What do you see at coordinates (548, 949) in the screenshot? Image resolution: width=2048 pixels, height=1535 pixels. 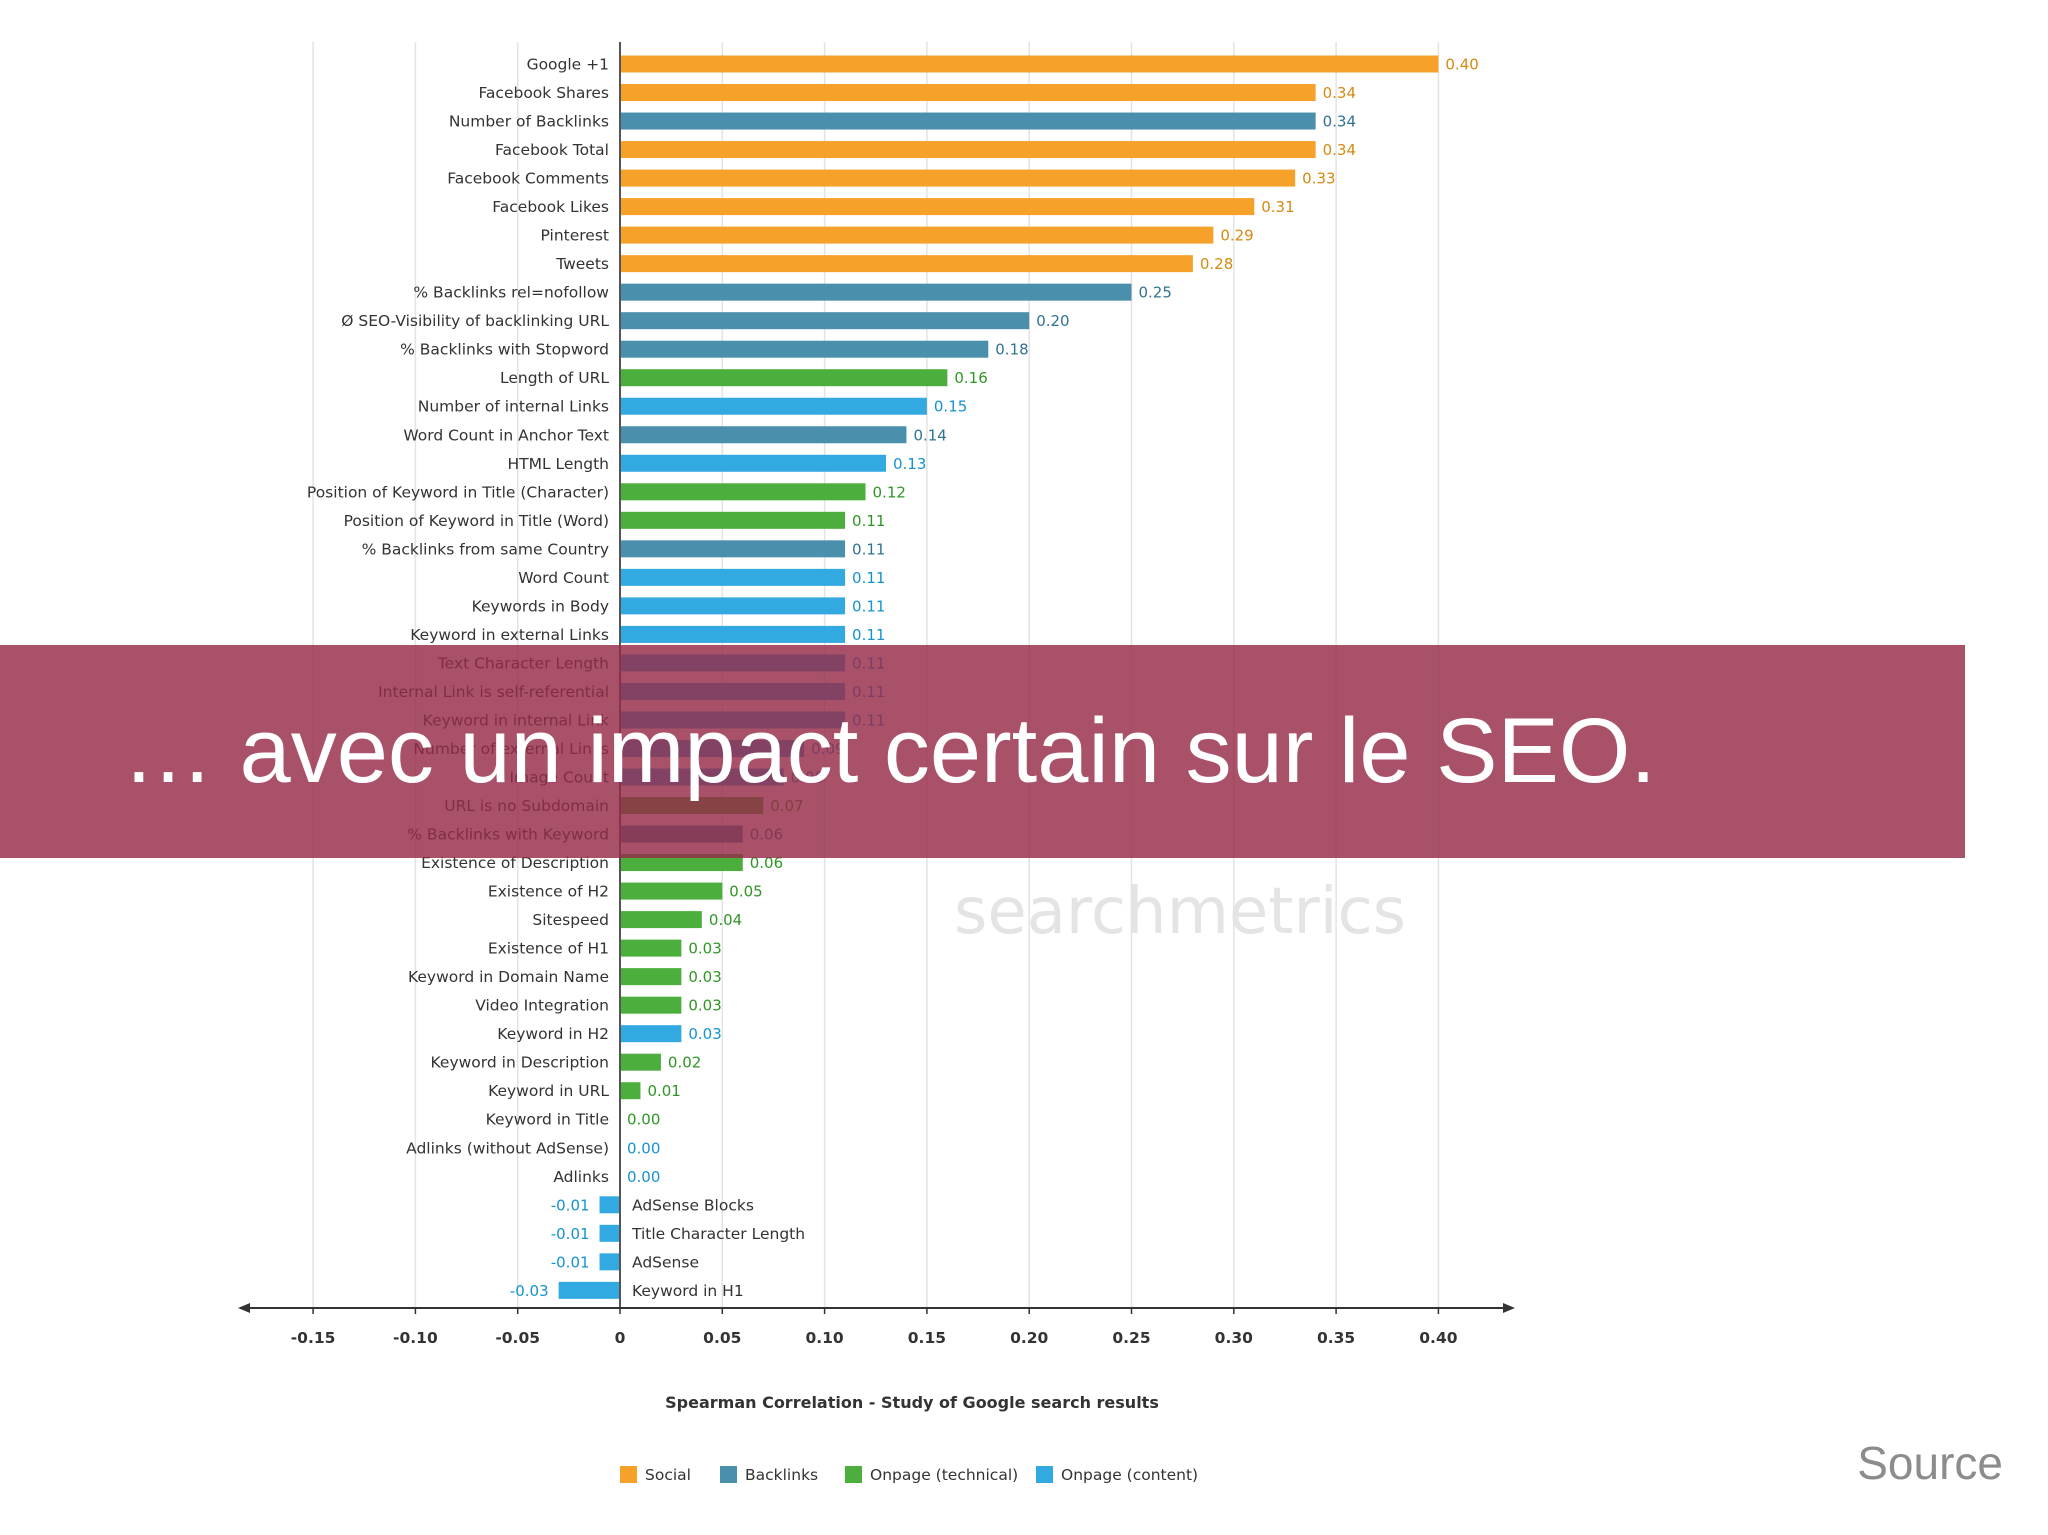 I see `category-label: Existence of H1` at bounding box center [548, 949].